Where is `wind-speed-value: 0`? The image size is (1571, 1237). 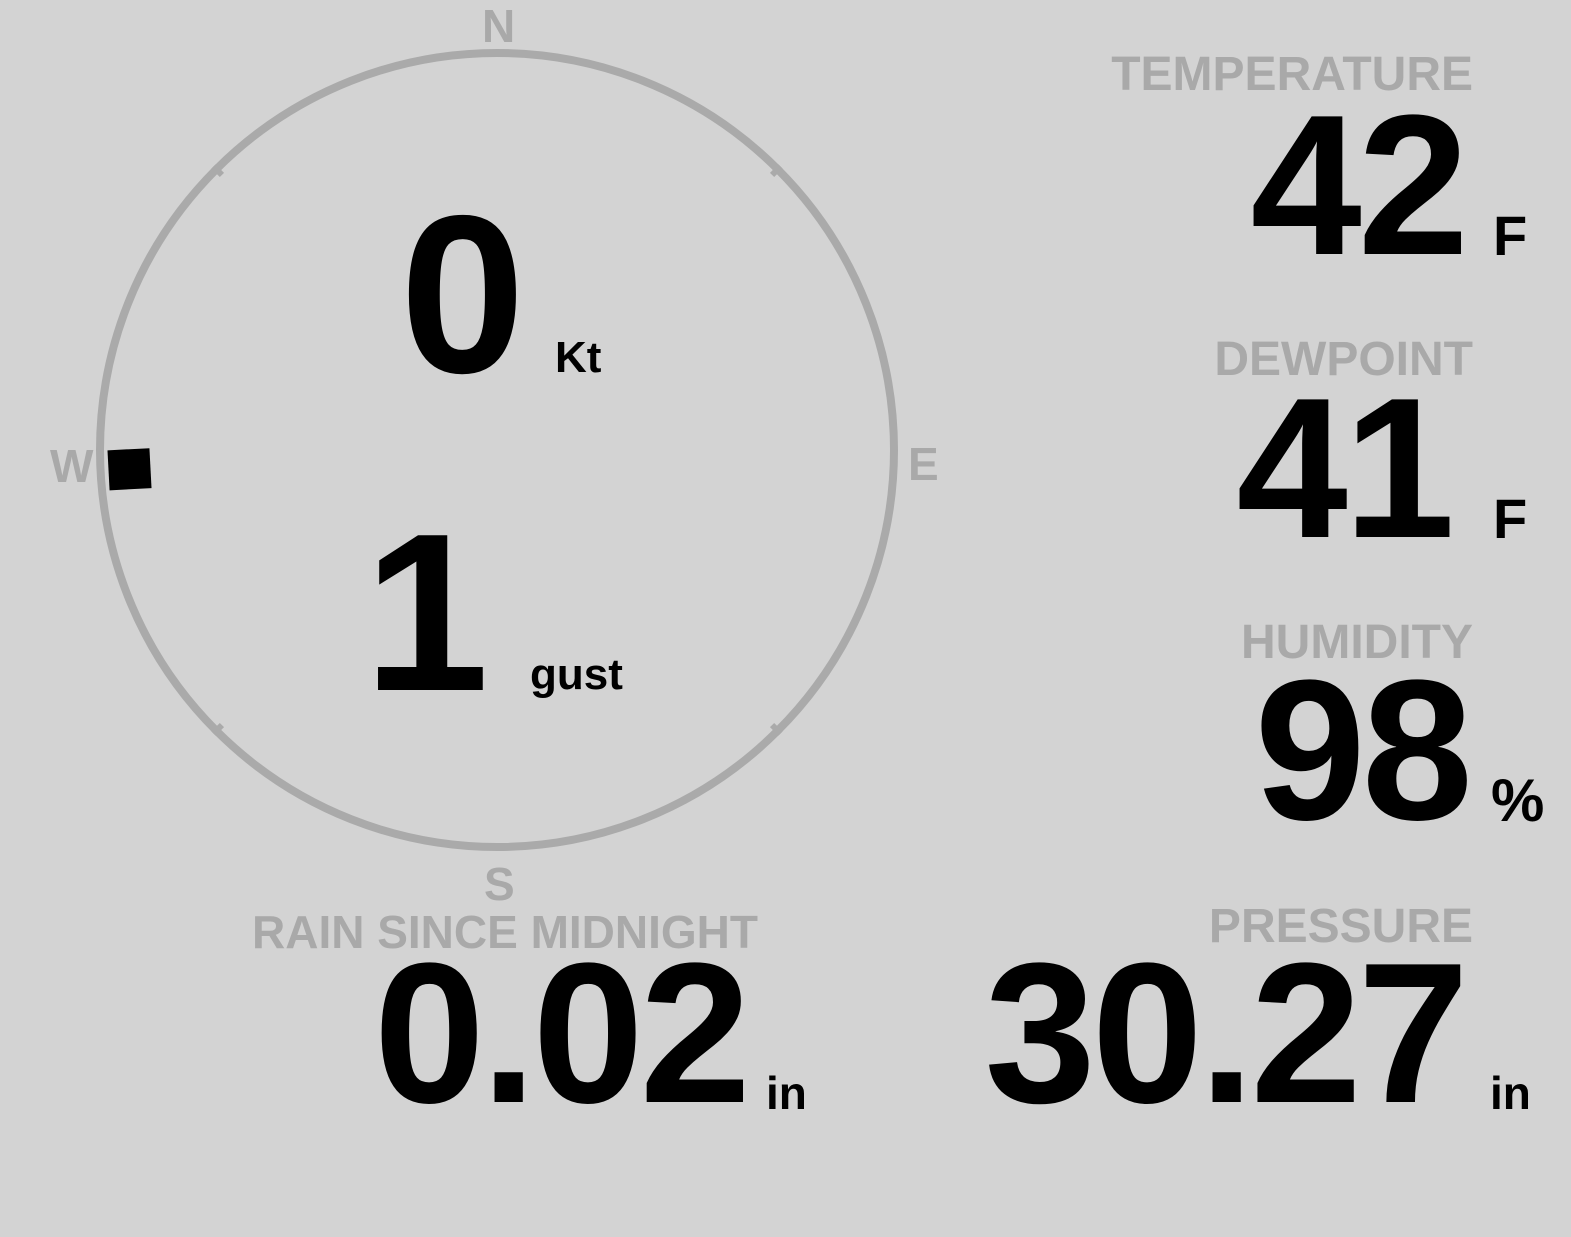 wind-speed-value: 0 is located at coordinates (462, 294).